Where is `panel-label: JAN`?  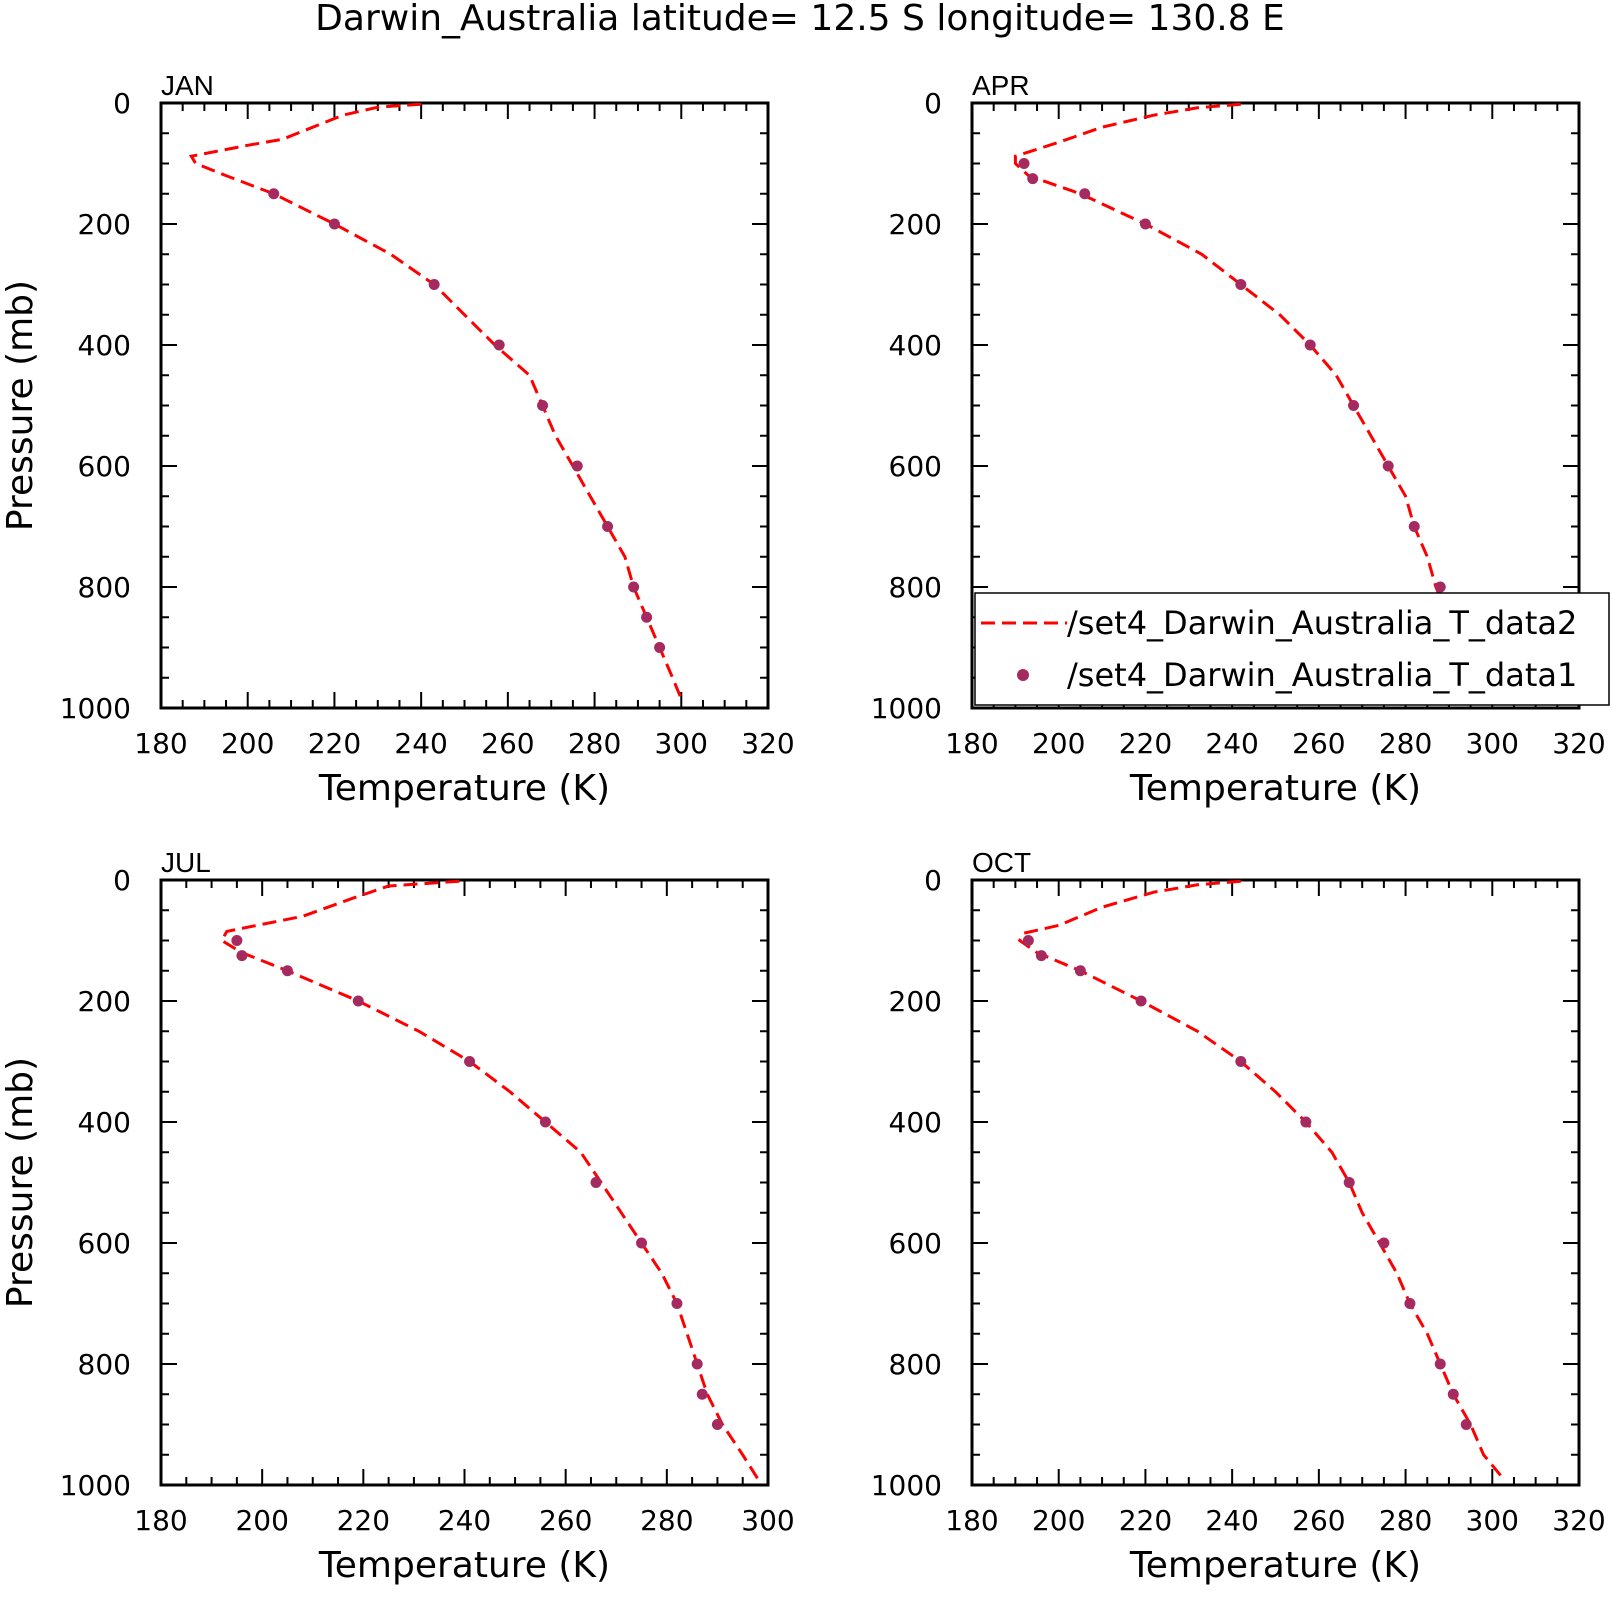 panel-label: JAN is located at coordinates (187, 85).